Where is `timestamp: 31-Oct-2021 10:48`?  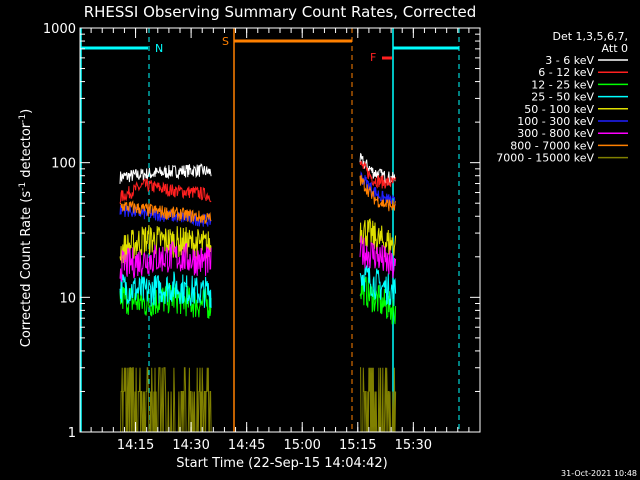
timestamp: 31-Oct-2021 10:48 is located at coordinates (599, 473).